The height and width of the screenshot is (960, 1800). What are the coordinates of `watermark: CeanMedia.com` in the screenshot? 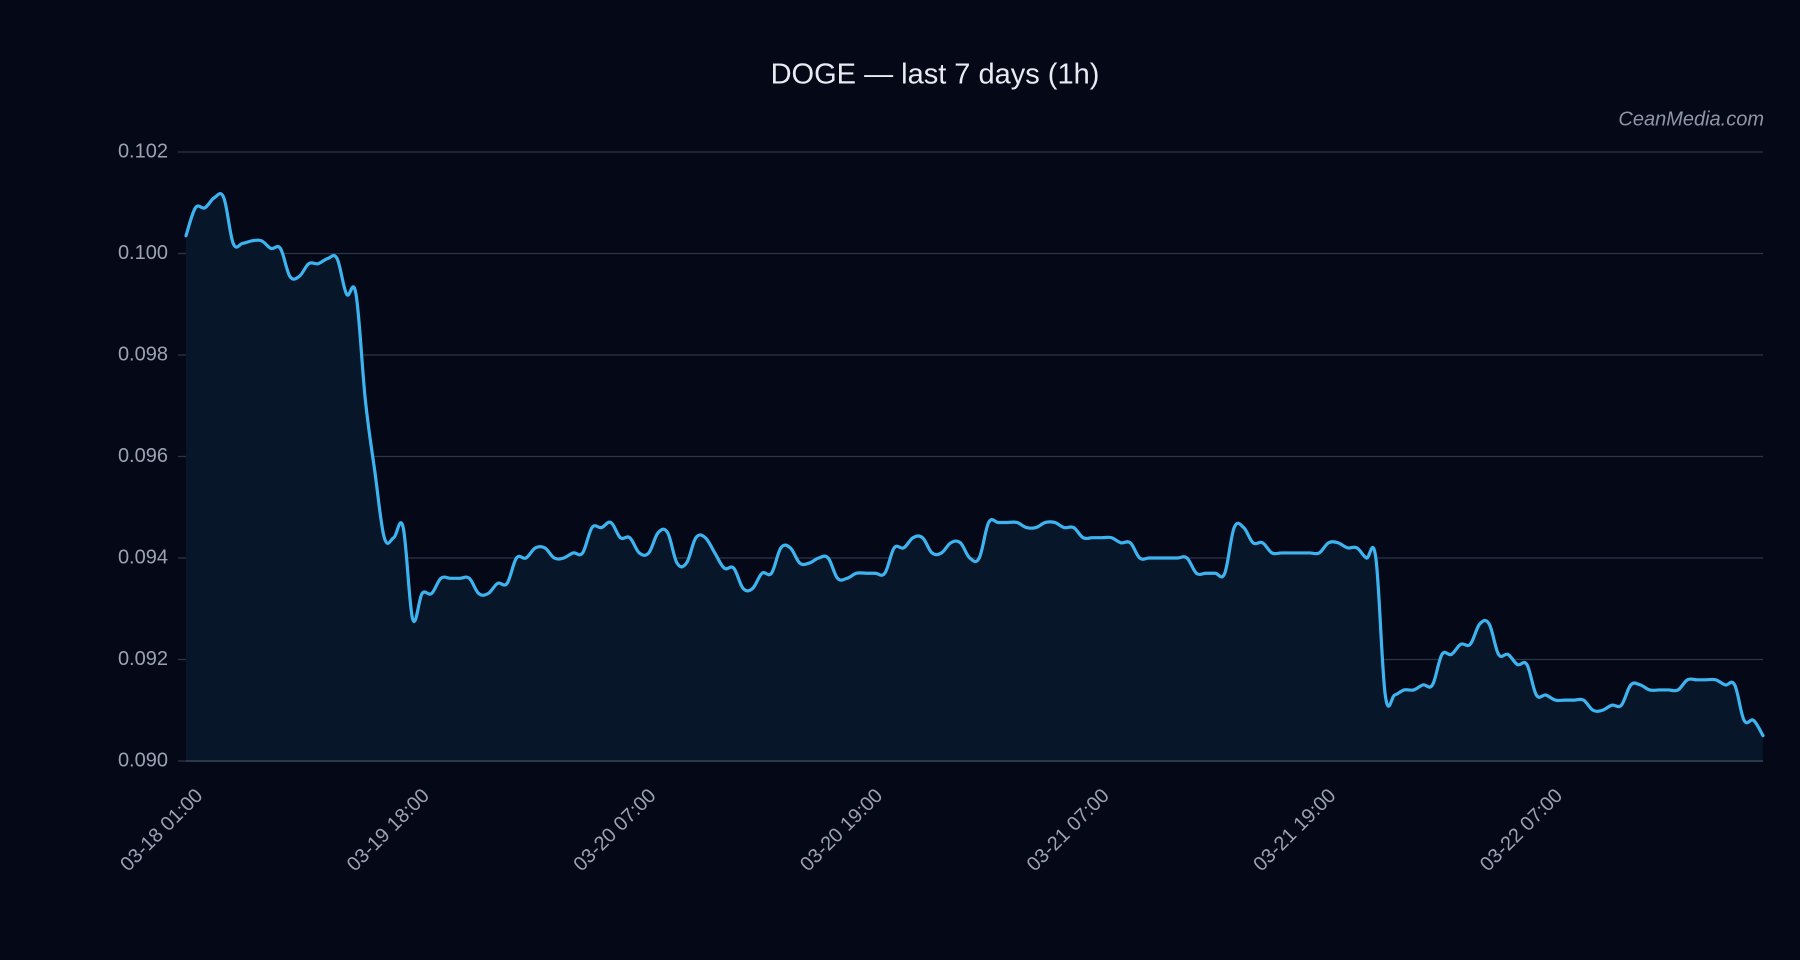 It's located at (1691, 119).